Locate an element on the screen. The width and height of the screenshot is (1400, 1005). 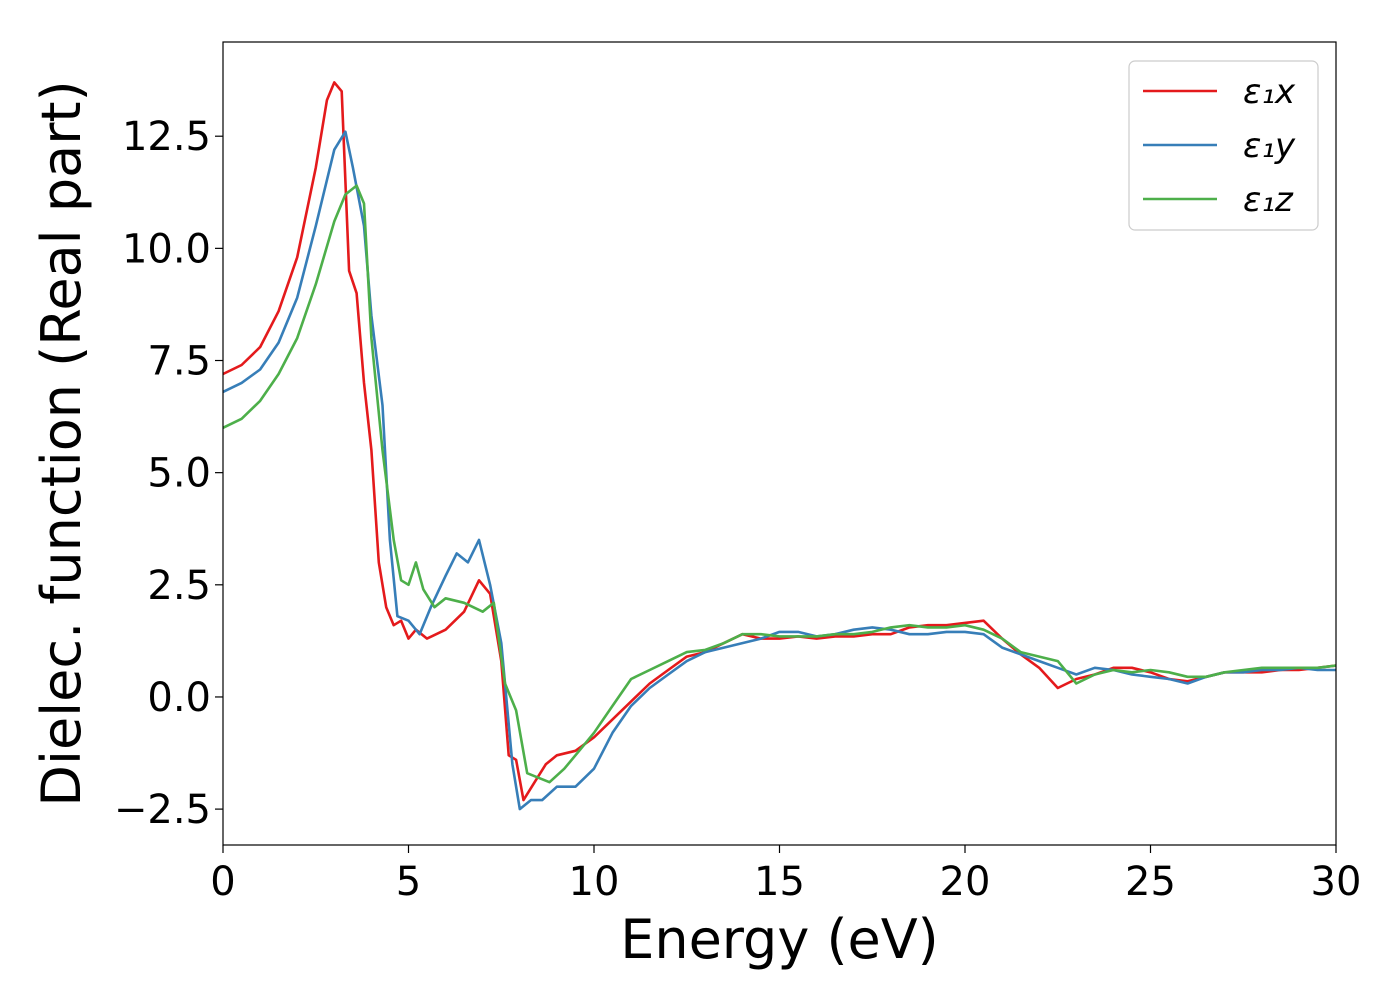
legend-box is located at coordinates (1223, 145).